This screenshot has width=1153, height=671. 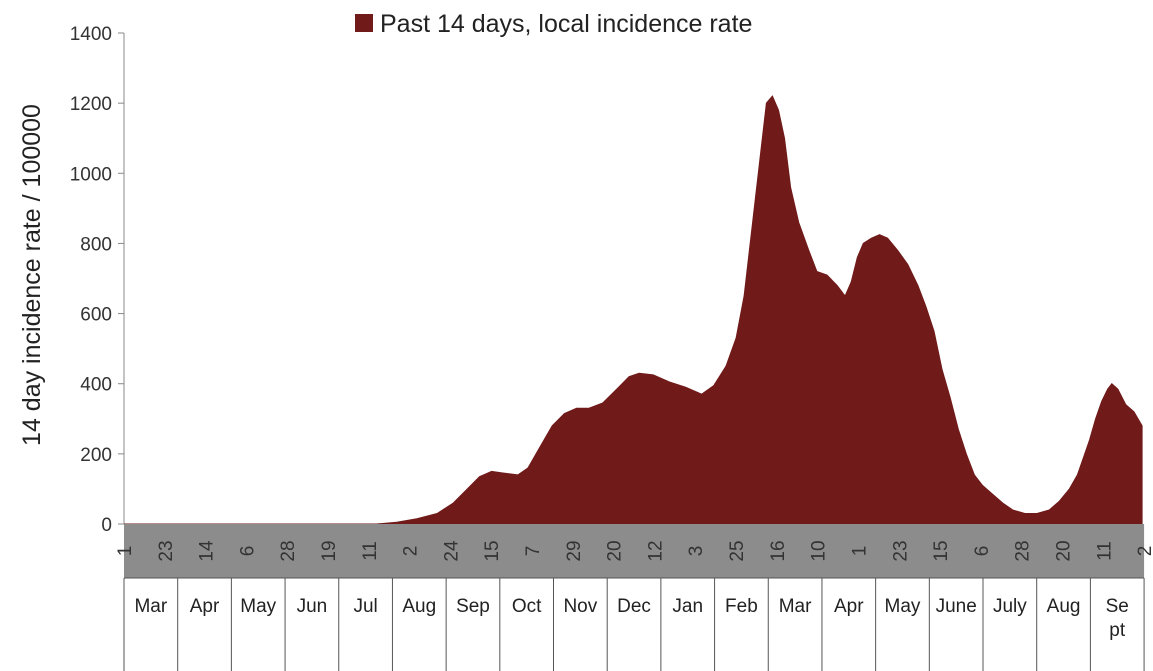 I want to click on y-tick-label: 1400, so click(x=91, y=34).